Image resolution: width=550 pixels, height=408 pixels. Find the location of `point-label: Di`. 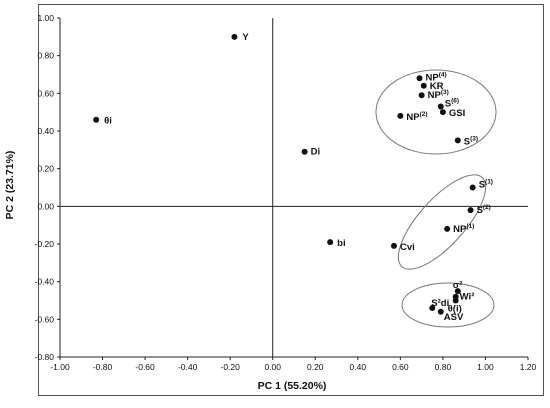

point-label: Di is located at coordinates (316, 152).